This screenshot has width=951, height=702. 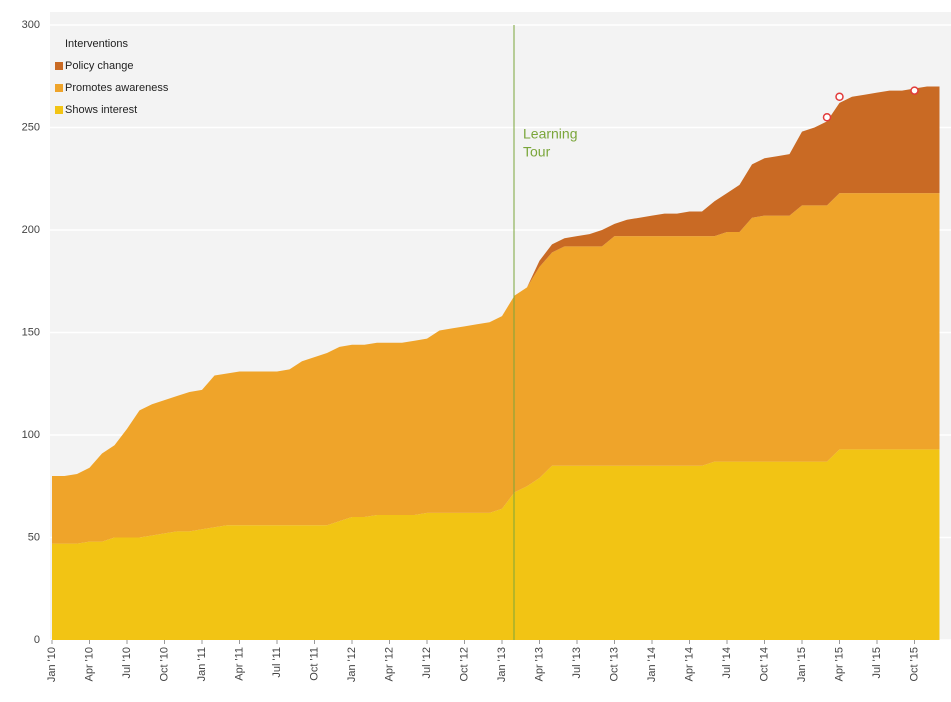 What do you see at coordinates (277, 662) in the screenshot?
I see `x-tick-label: Jul '11` at bounding box center [277, 662].